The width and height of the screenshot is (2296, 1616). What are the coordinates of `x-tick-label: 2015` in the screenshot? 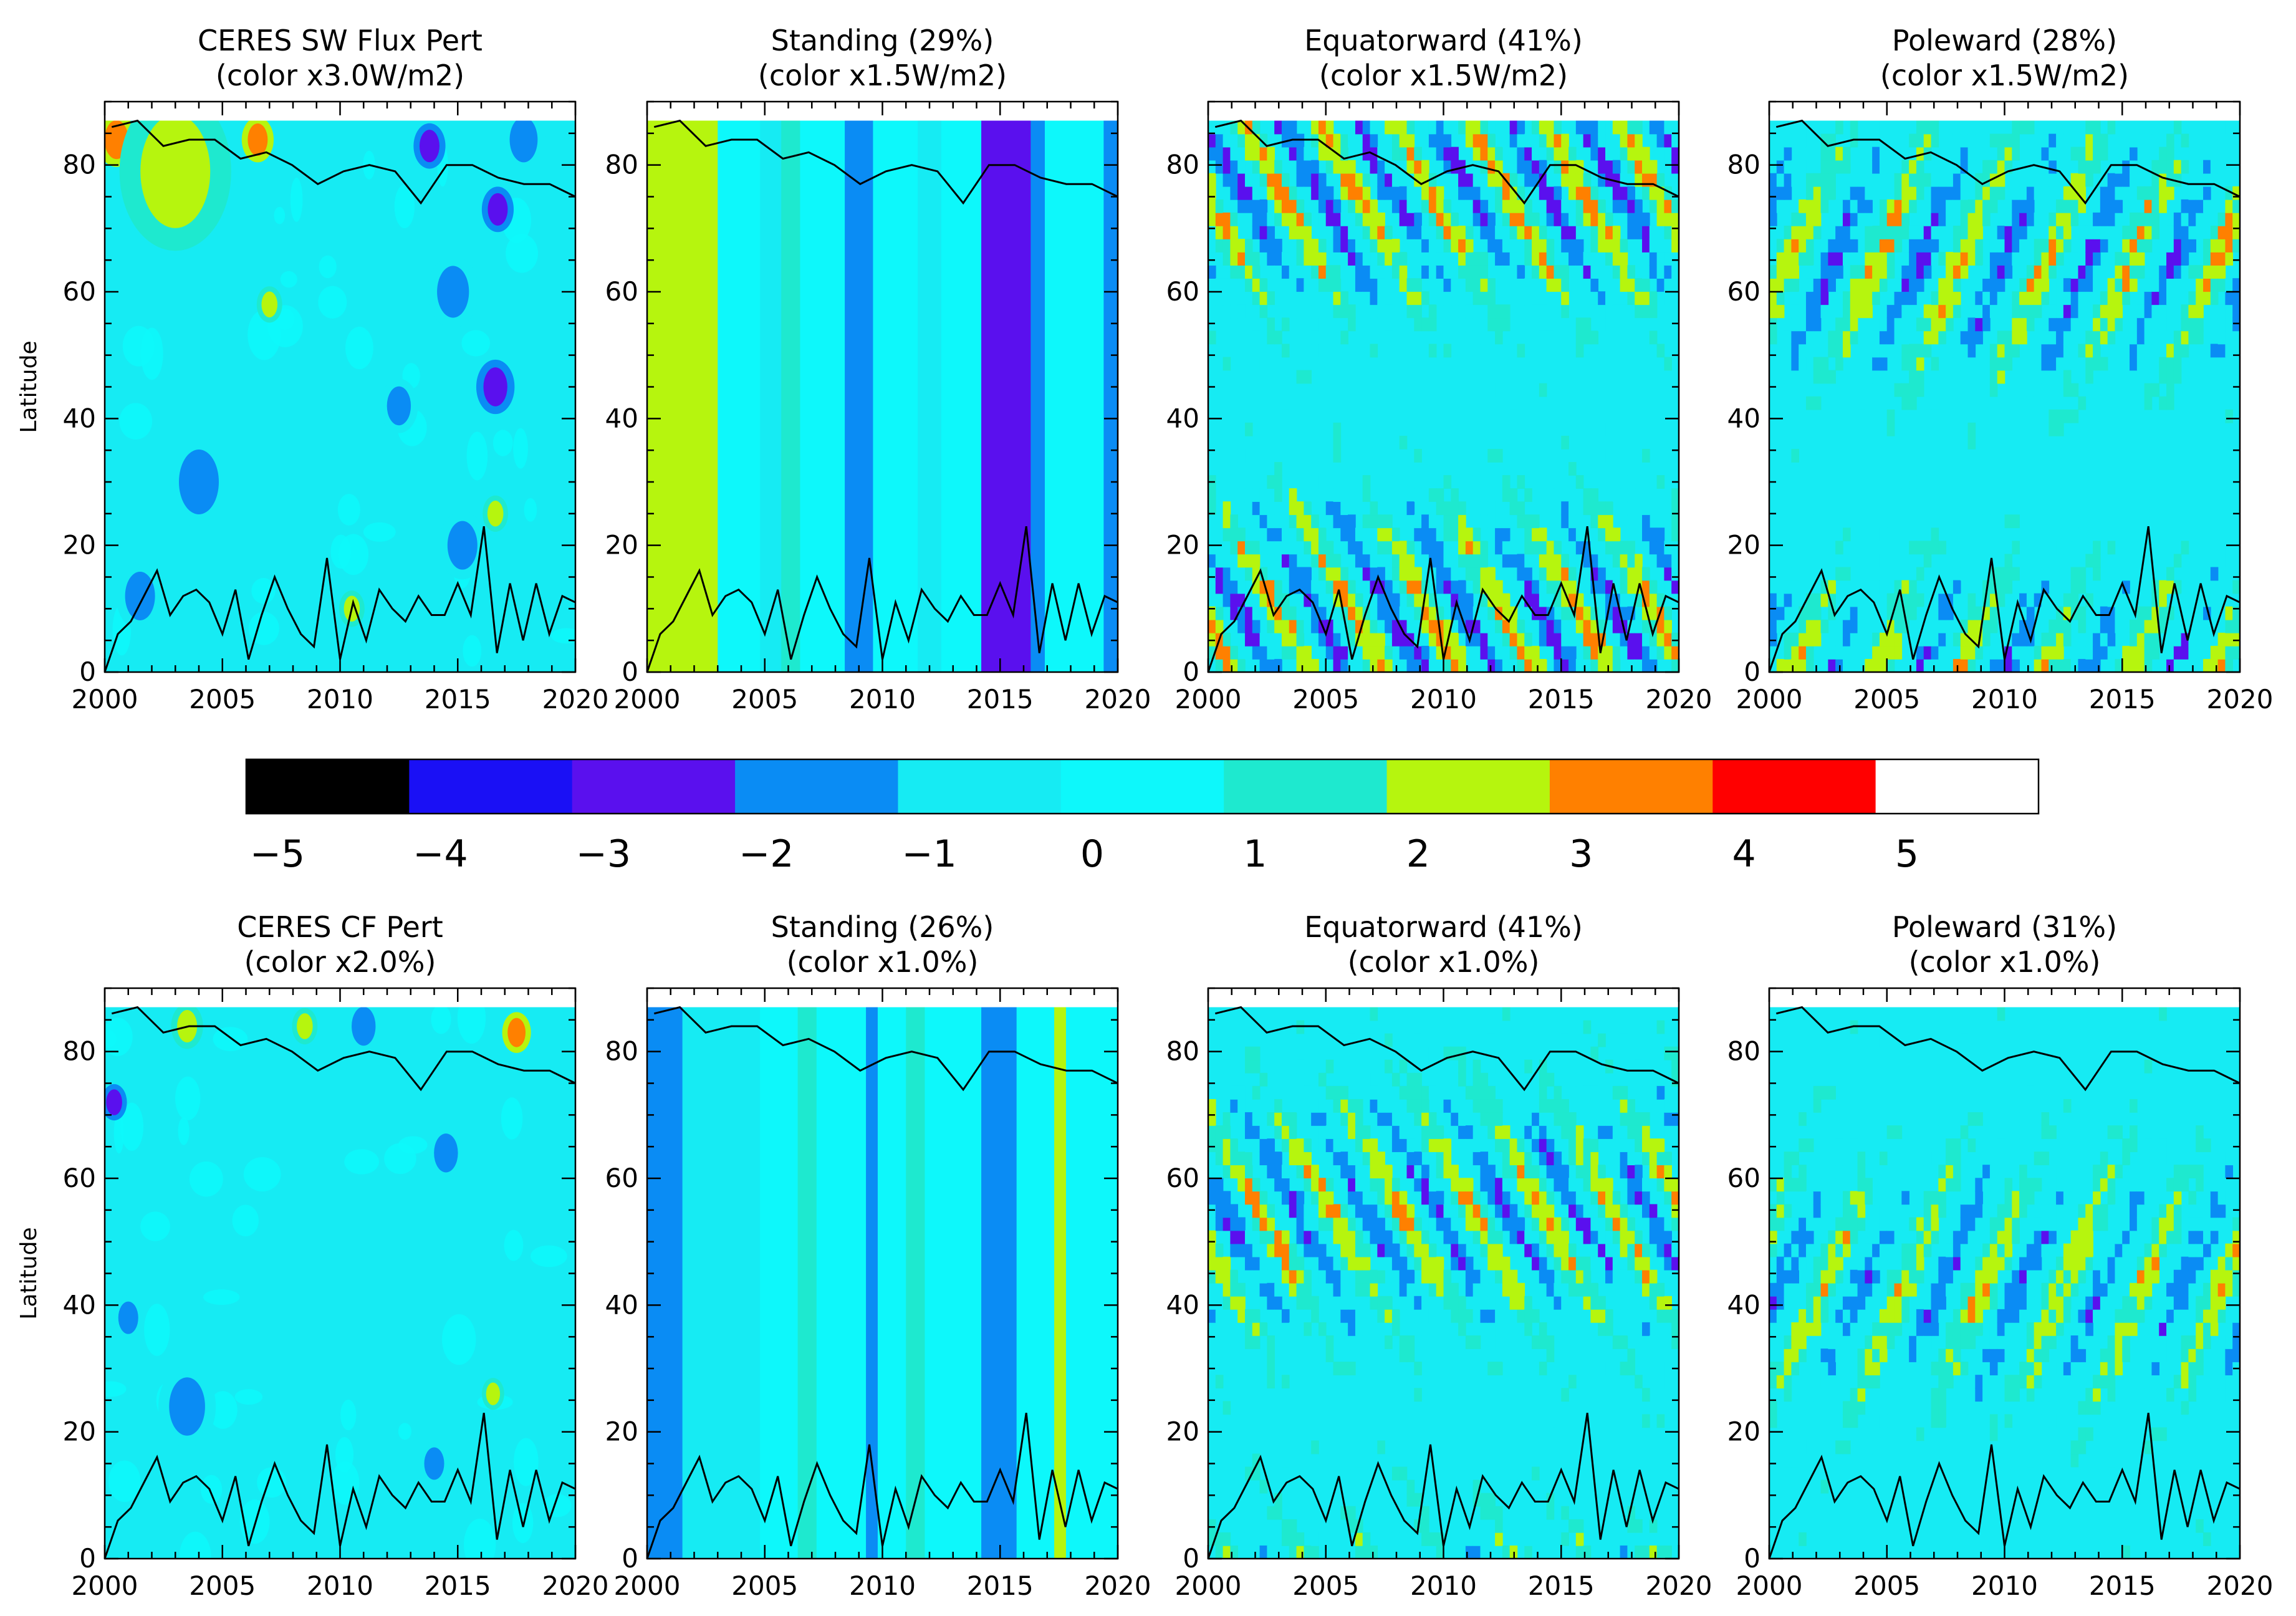 It's located at (458, 699).